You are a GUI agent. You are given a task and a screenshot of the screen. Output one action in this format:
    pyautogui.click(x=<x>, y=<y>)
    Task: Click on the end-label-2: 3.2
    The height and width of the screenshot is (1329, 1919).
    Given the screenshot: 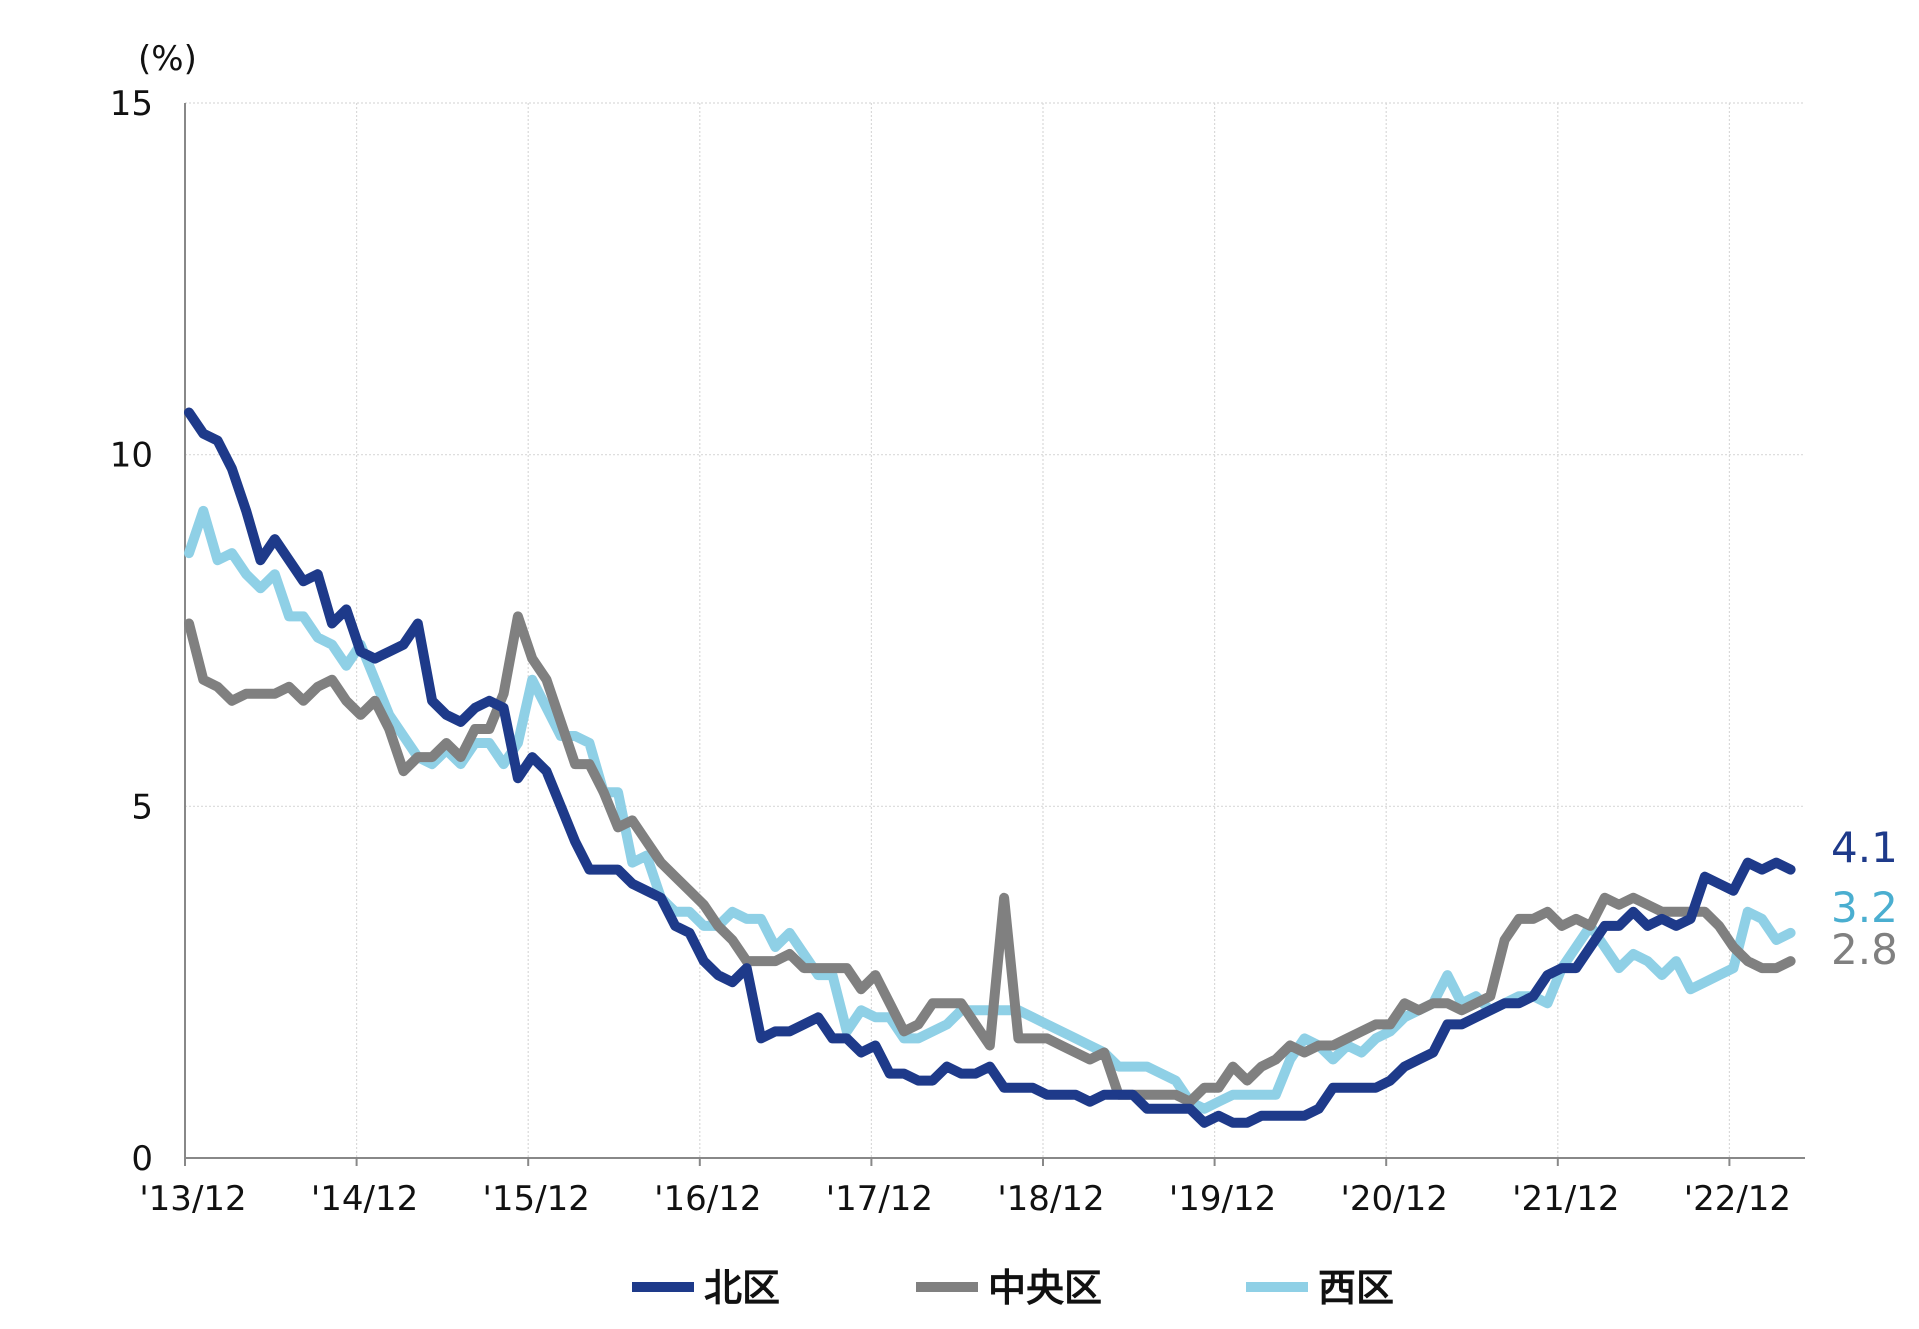 What is the action you would take?
    pyautogui.click(x=1864, y=907)
    